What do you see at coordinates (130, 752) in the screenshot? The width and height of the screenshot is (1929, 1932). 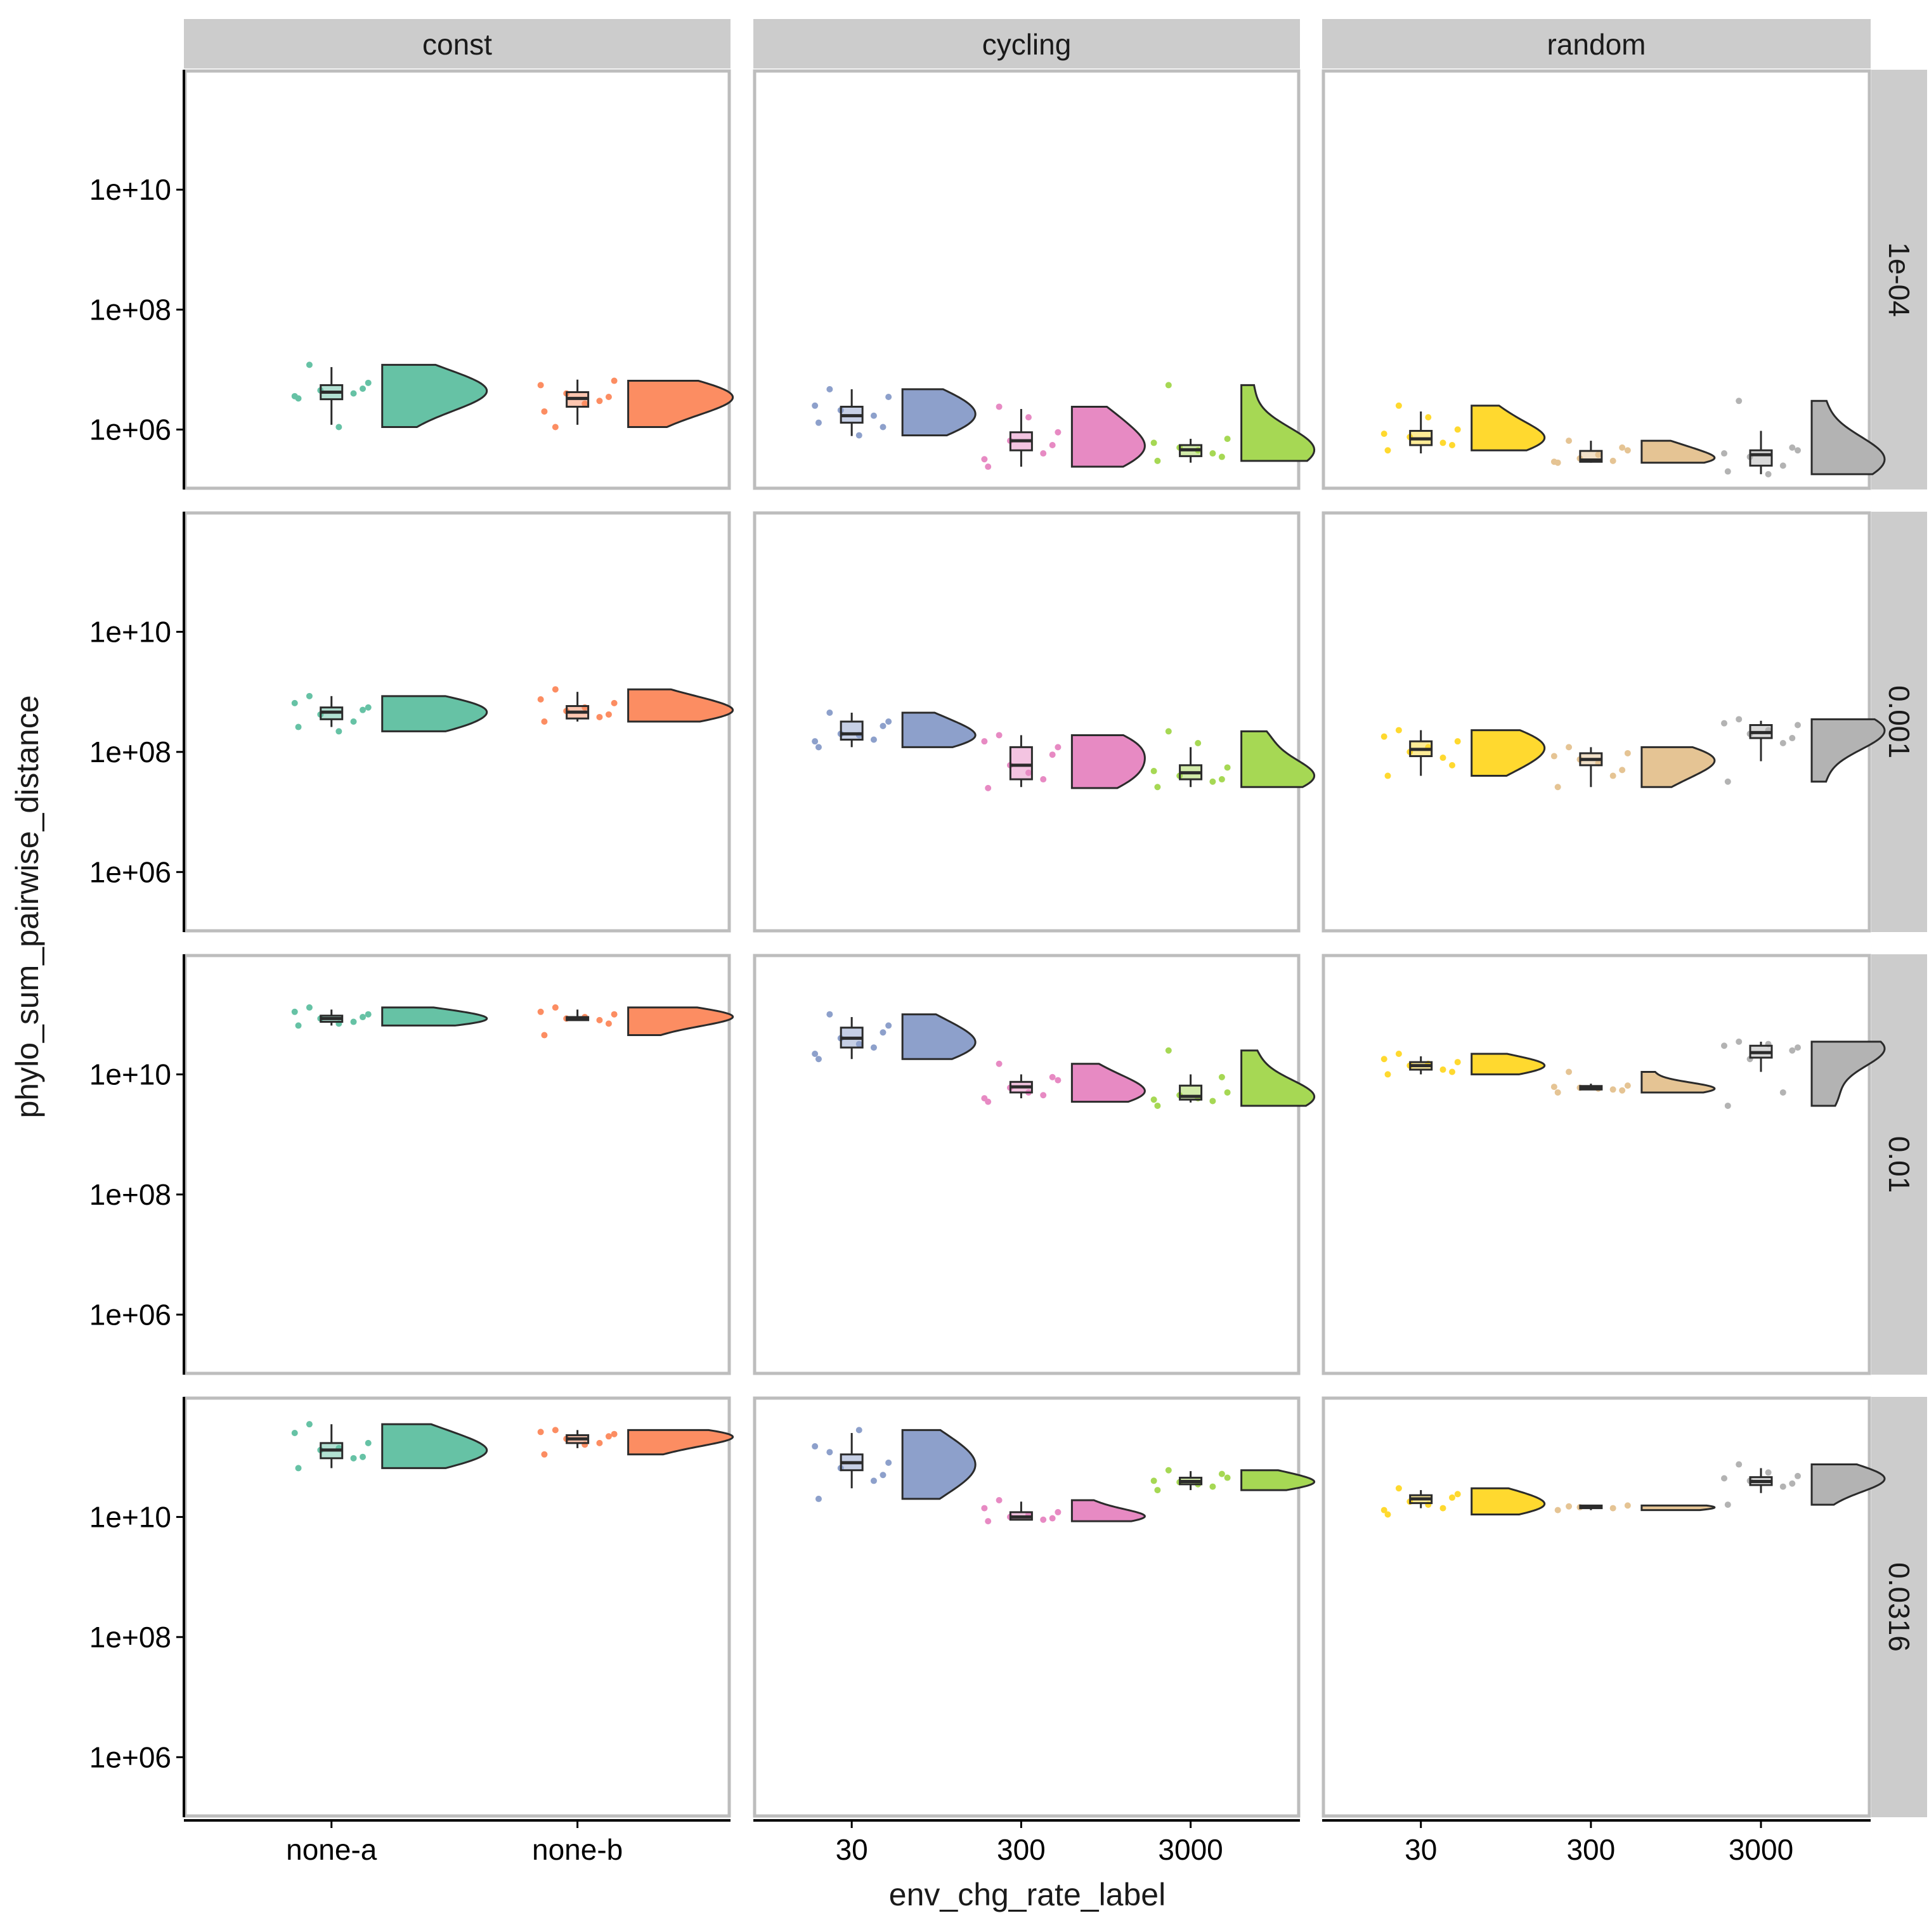 I see `y-tick-label: 1e+08` at bounding box center [130, 752].